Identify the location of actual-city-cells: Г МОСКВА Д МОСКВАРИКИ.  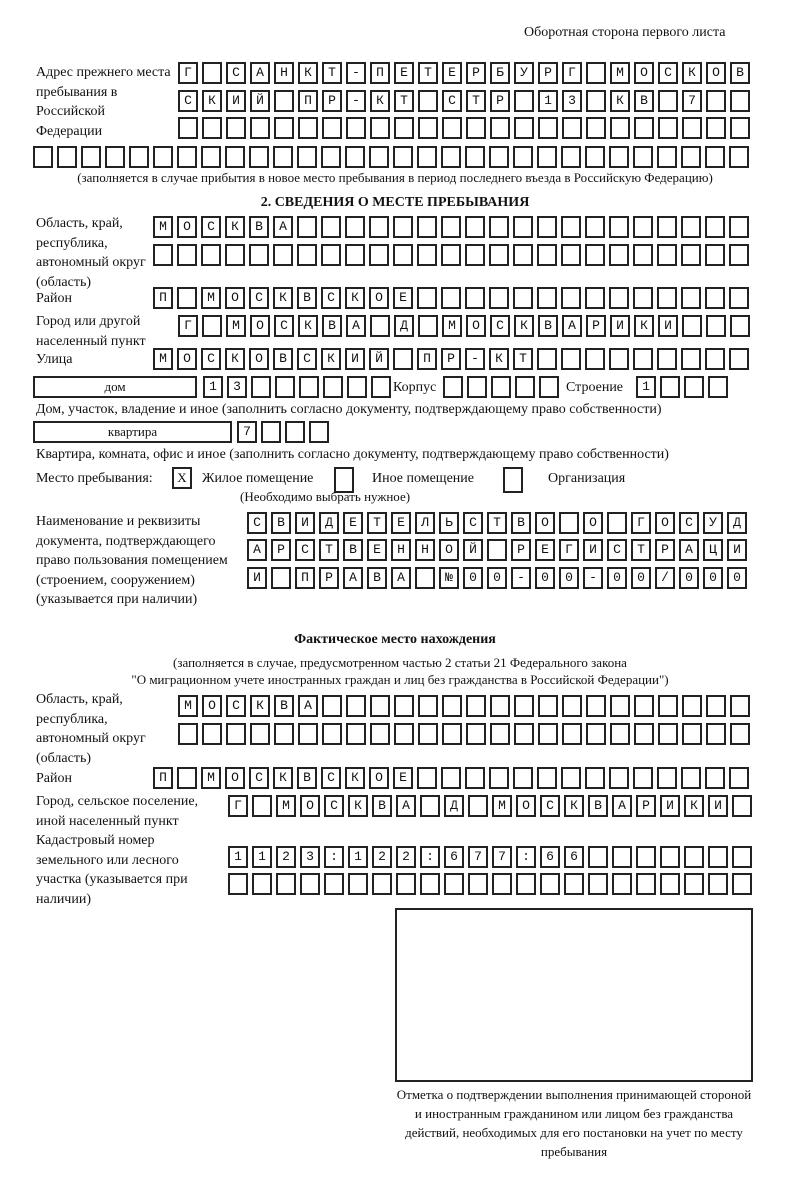
(490, 806).